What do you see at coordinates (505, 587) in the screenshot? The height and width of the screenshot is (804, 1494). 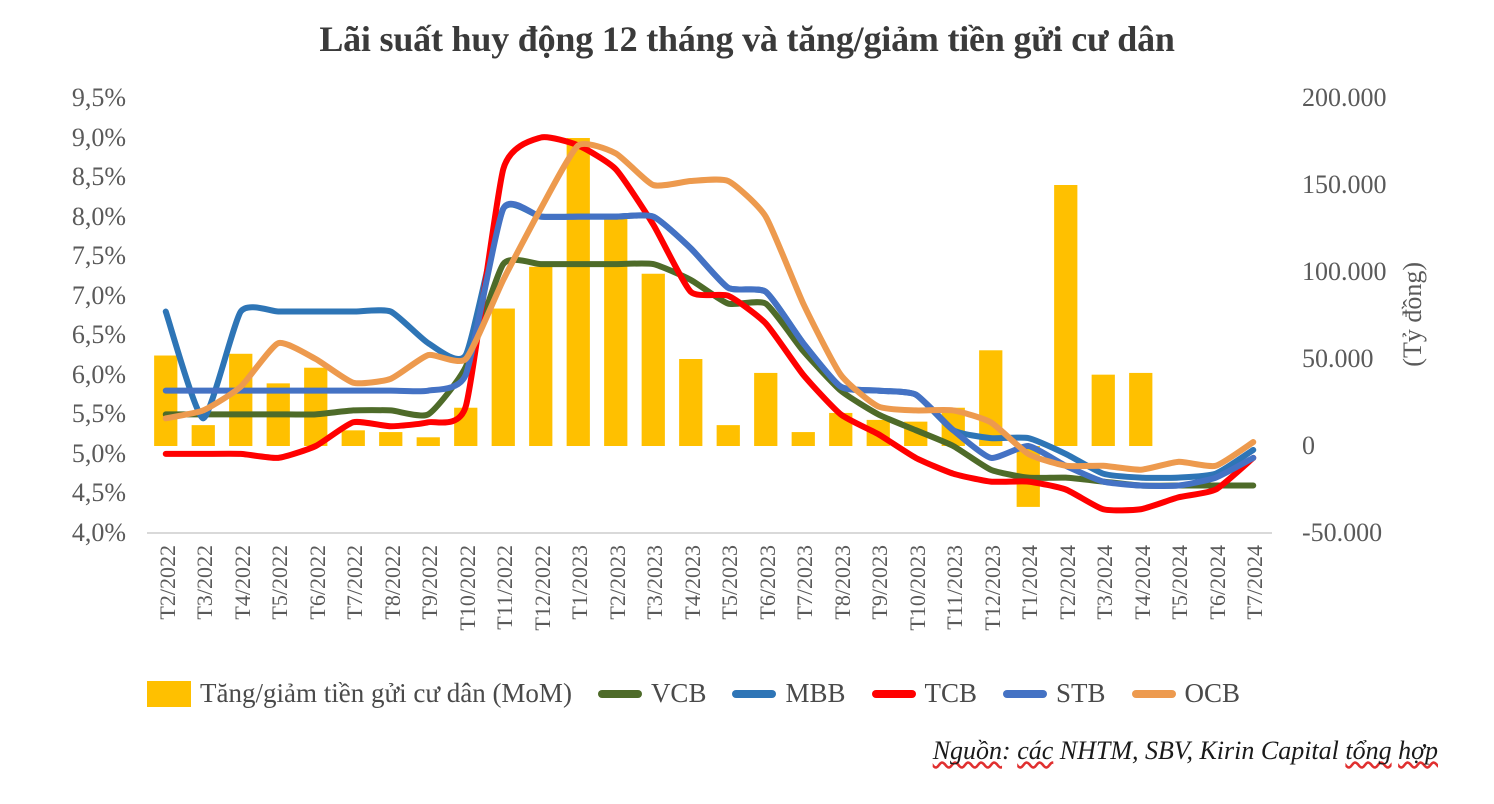 I see `x-axis-tick: T11/2022` at bounding box center [505, 587].